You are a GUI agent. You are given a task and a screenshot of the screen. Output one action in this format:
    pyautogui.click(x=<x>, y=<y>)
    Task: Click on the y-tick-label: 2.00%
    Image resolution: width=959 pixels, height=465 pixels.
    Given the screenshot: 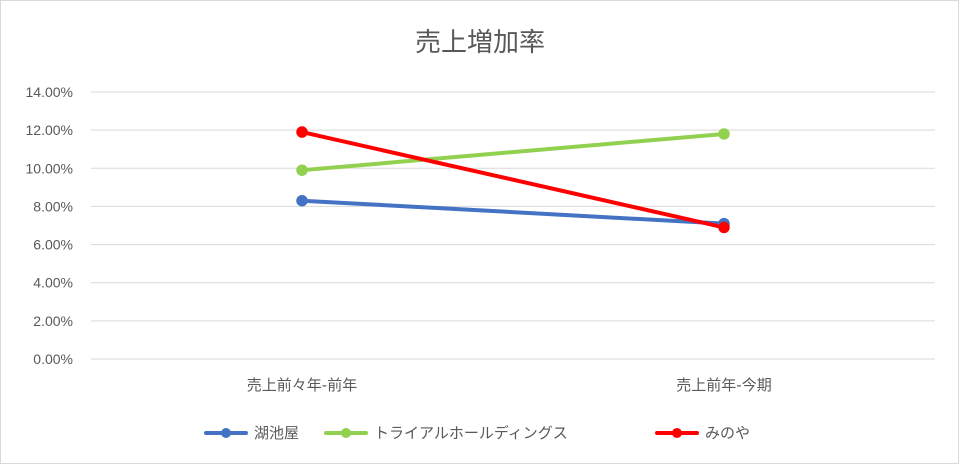 What is the action you would take?
    pyautogui.click(x=53, y=321)
    